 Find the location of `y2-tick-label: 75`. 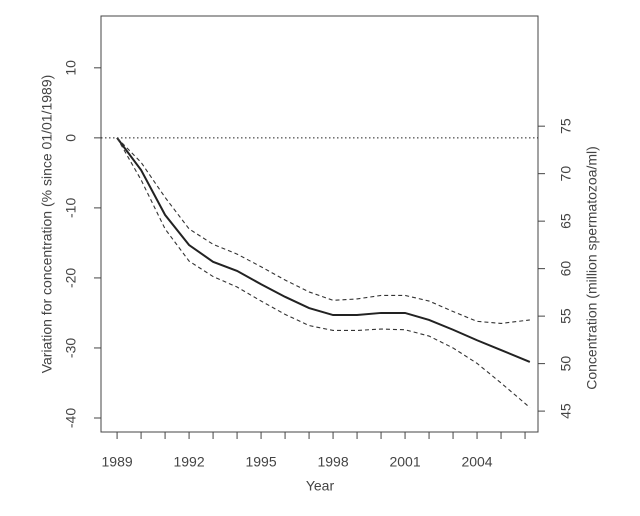

y2-tick-label: 75 is located at coordinates (566, 126).